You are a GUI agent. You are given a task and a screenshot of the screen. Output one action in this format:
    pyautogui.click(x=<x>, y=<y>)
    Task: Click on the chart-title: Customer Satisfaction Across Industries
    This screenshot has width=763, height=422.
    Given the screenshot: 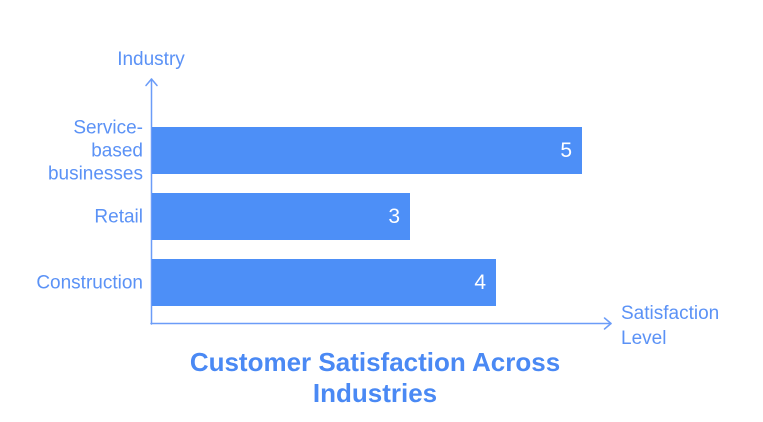 What is the action you would take?
    pyautogui.click(x=375, y=377)
    